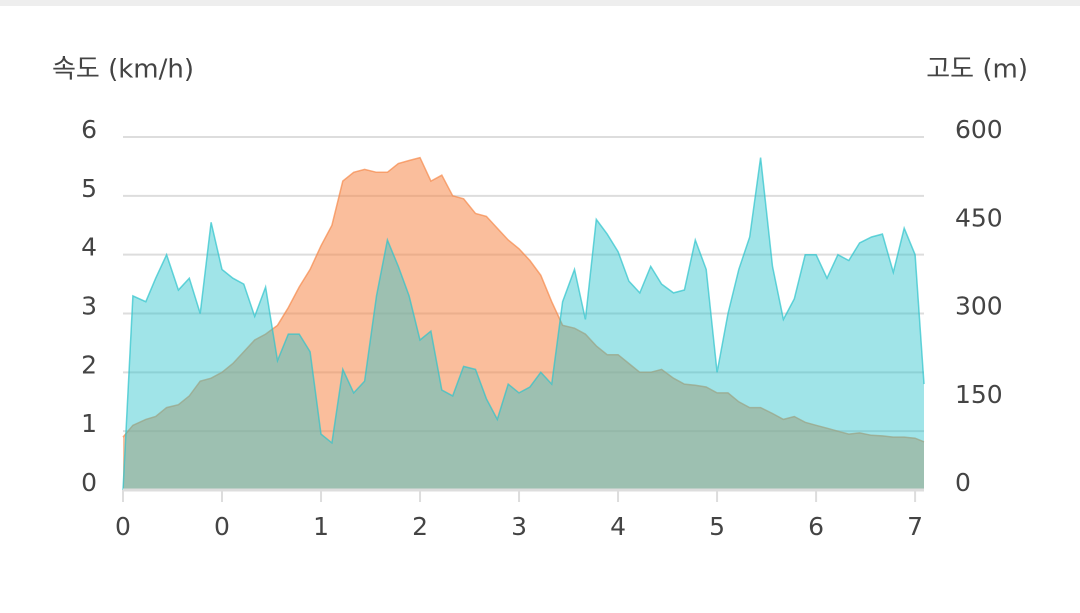  I want to click on y-tick-label: 2, so click(89, 364).